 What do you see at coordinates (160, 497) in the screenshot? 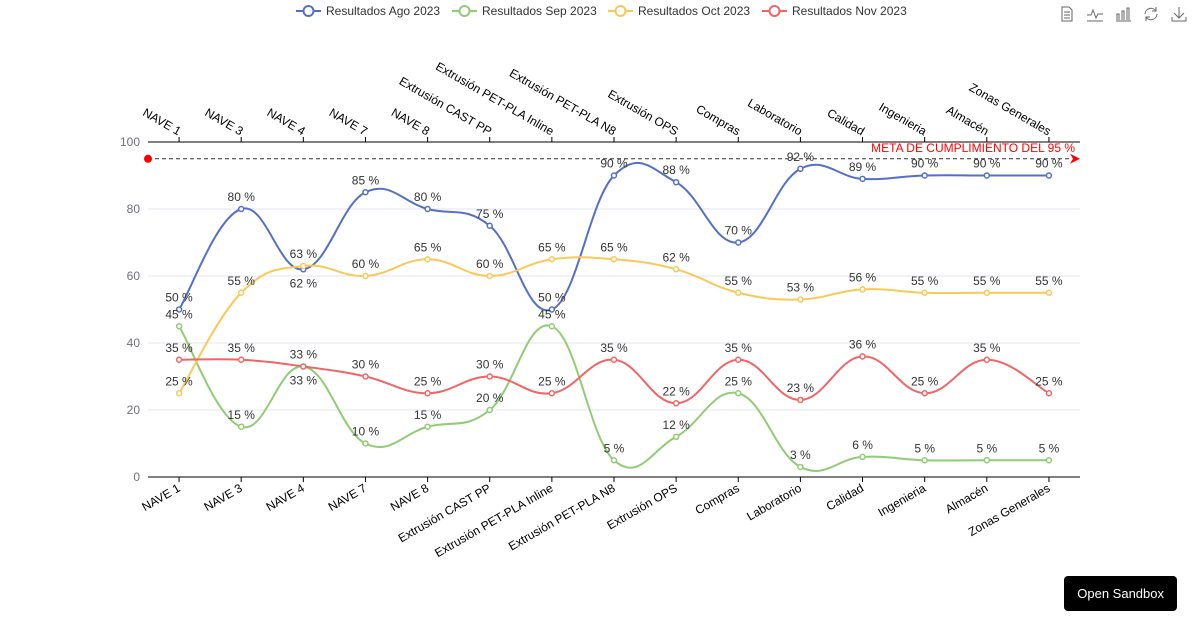
I see `x-tick-label: NAVE 1` at bounding box center [160, 497].